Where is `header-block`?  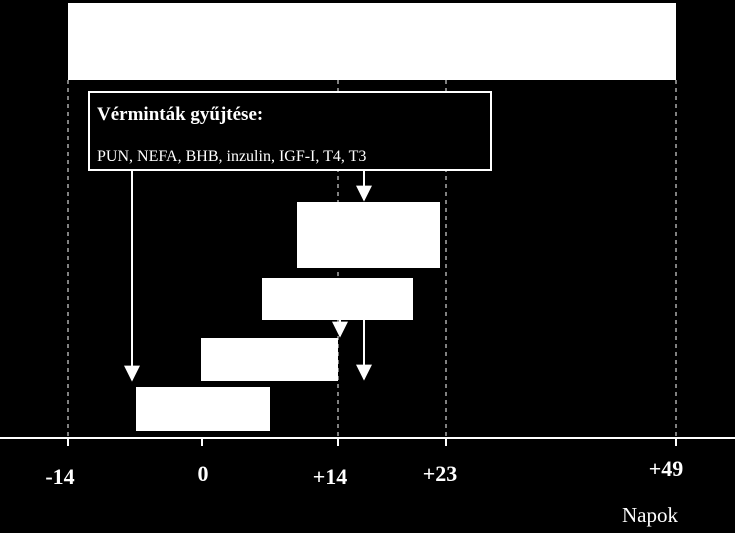 header-block is located at coordinates (372, 41).